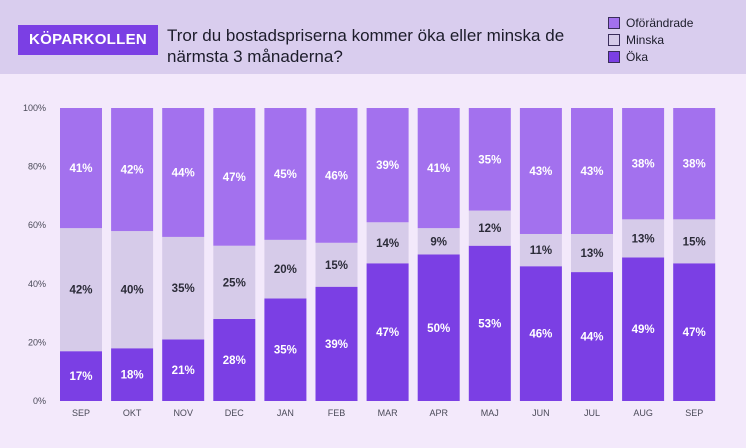 This screenshot has height=448, width=746. Describe the element at coordinates (39, 401) in the screenshot. I see `y-tick-label: 0%` at that location.